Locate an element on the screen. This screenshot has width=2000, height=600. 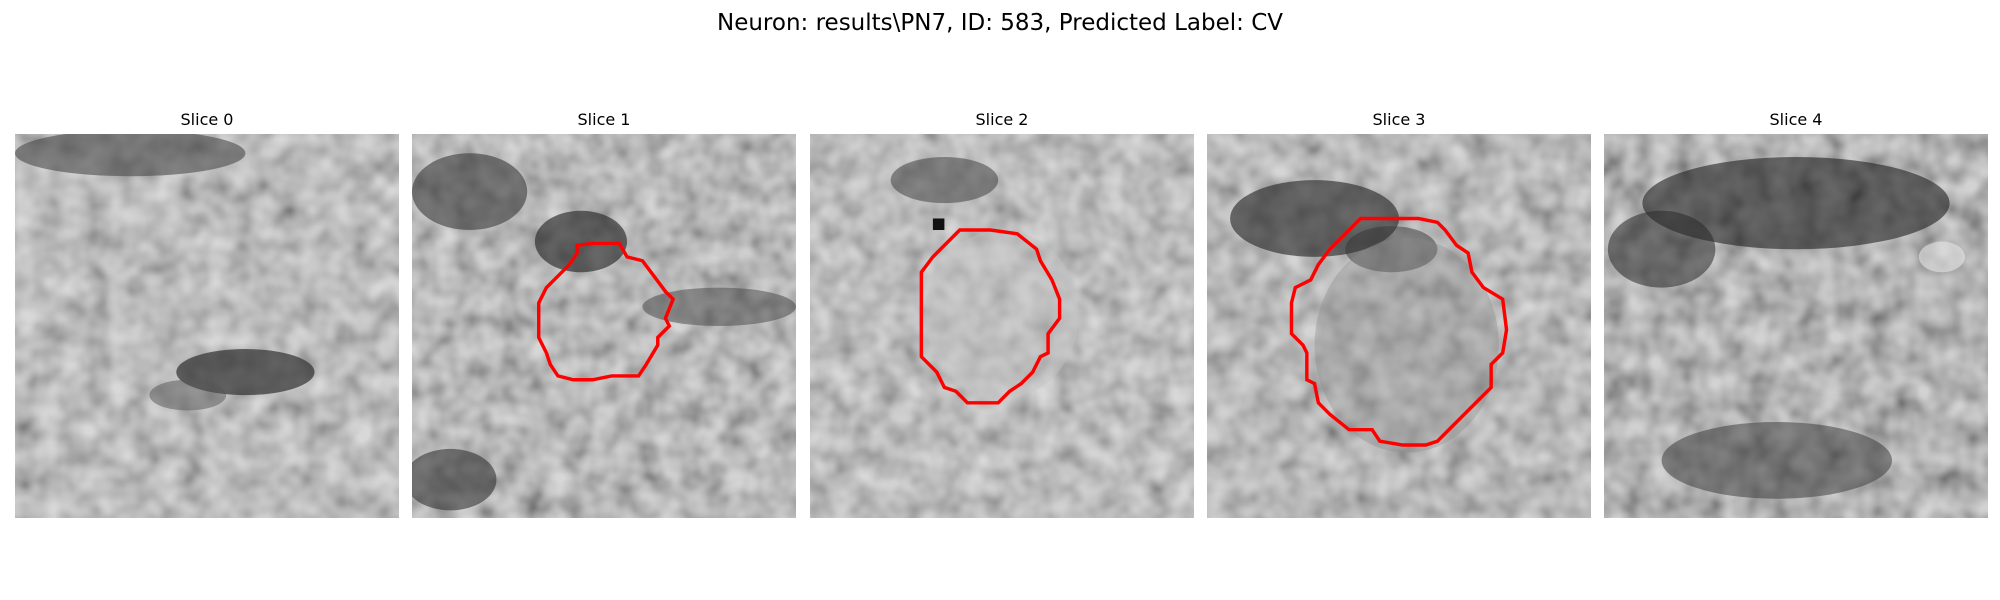
slice-title: Slice 4 is located at coordinates (1796, 119).